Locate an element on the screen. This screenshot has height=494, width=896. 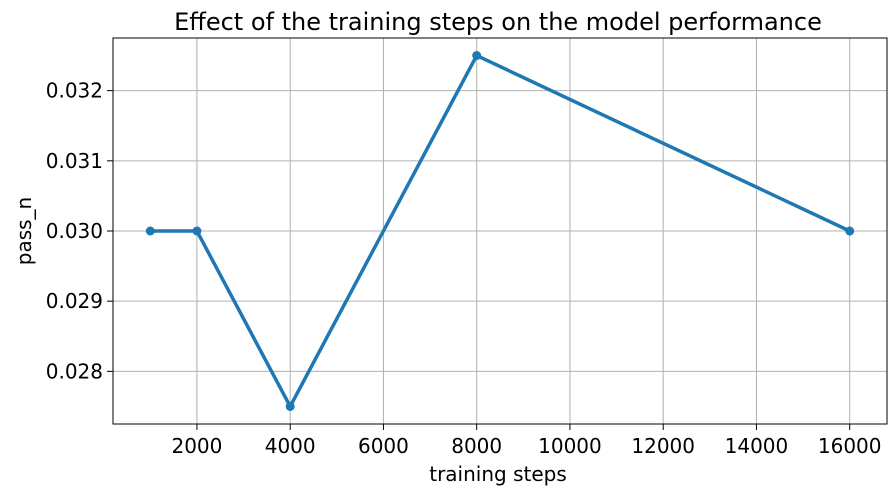
x-tick-label: 12000 is located at coordinates (663, 446).